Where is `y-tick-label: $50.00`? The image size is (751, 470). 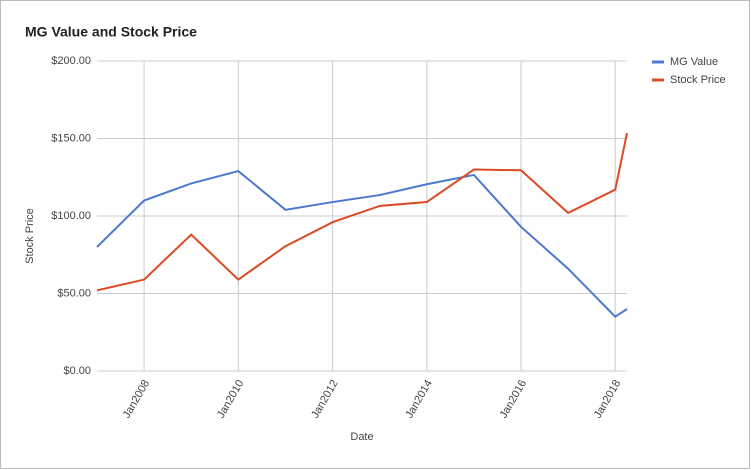
y-tick-label: $50.00 is located at coordinates (74, 293).